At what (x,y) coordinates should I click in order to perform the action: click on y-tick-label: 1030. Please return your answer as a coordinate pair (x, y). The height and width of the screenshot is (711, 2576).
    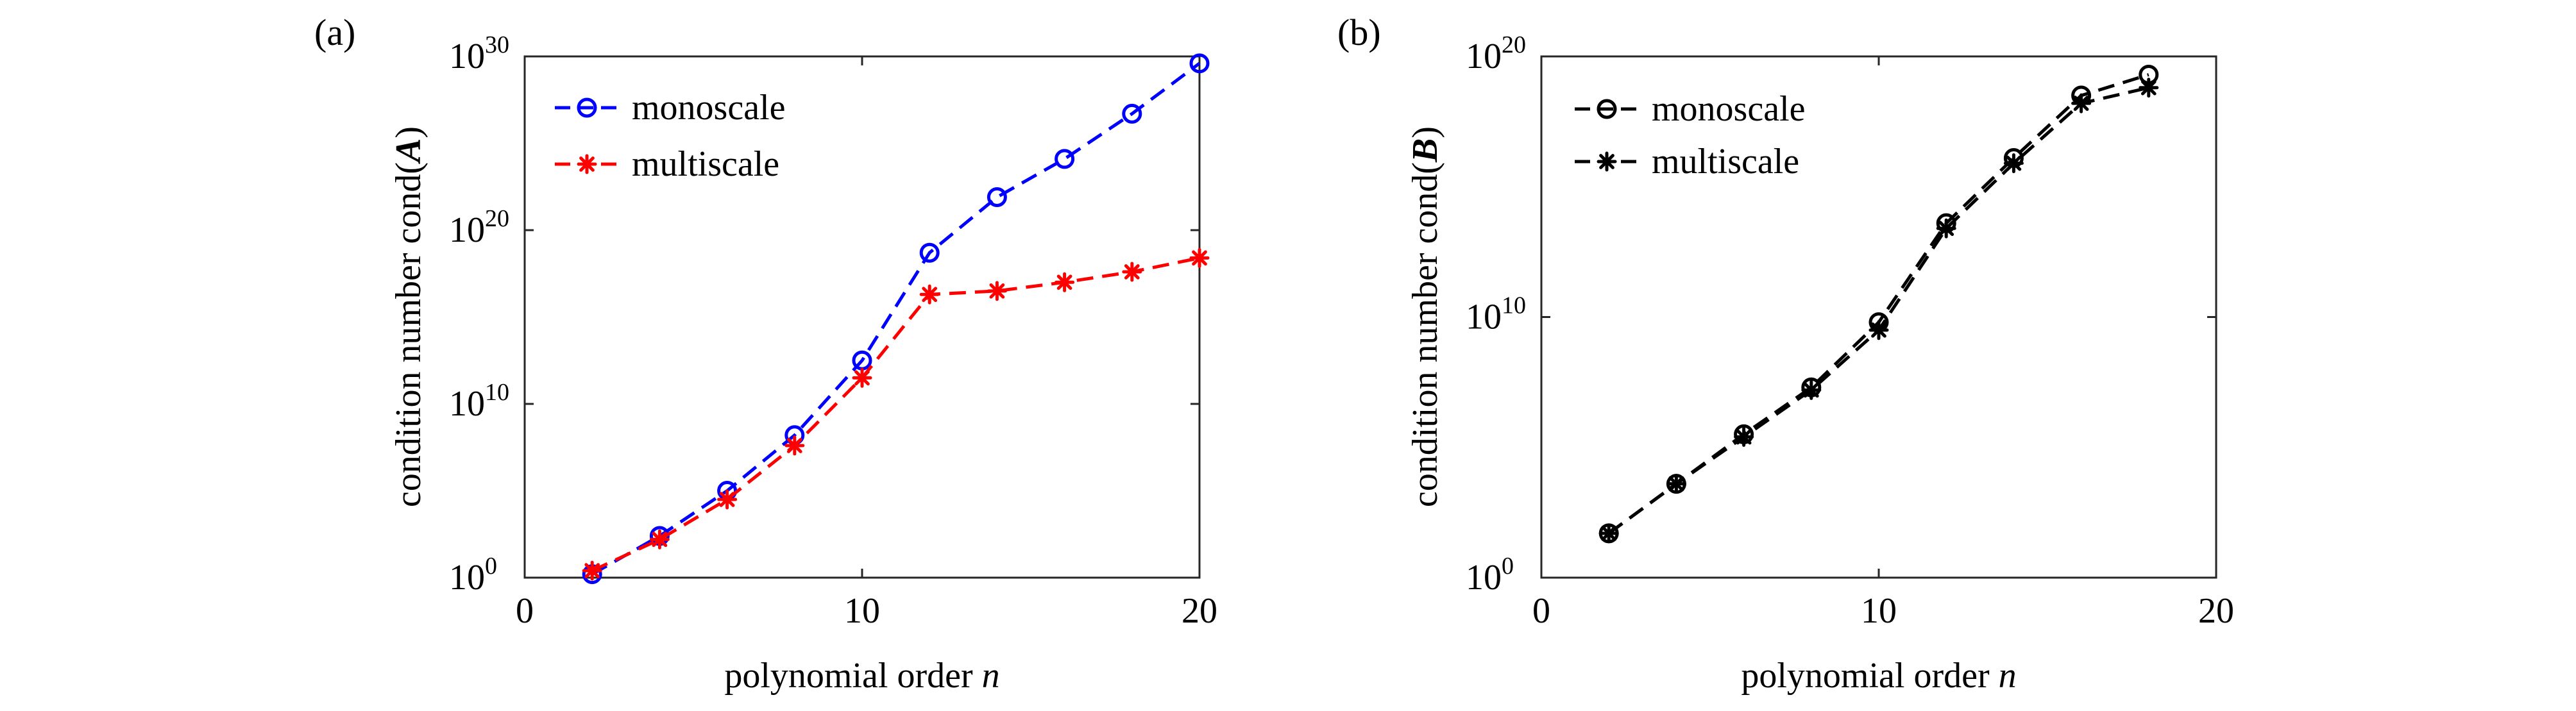
    Looking at the image, I should click on (479, 53).